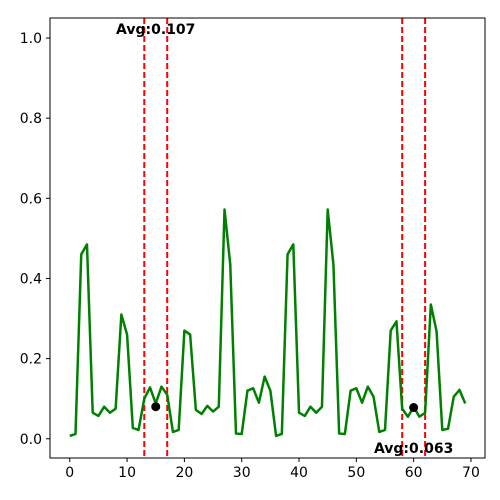 The image size is (500, 500). Describe the element at coordinates (414, 473) in the screenshot. I see `x-tick-label: 60` at that location.